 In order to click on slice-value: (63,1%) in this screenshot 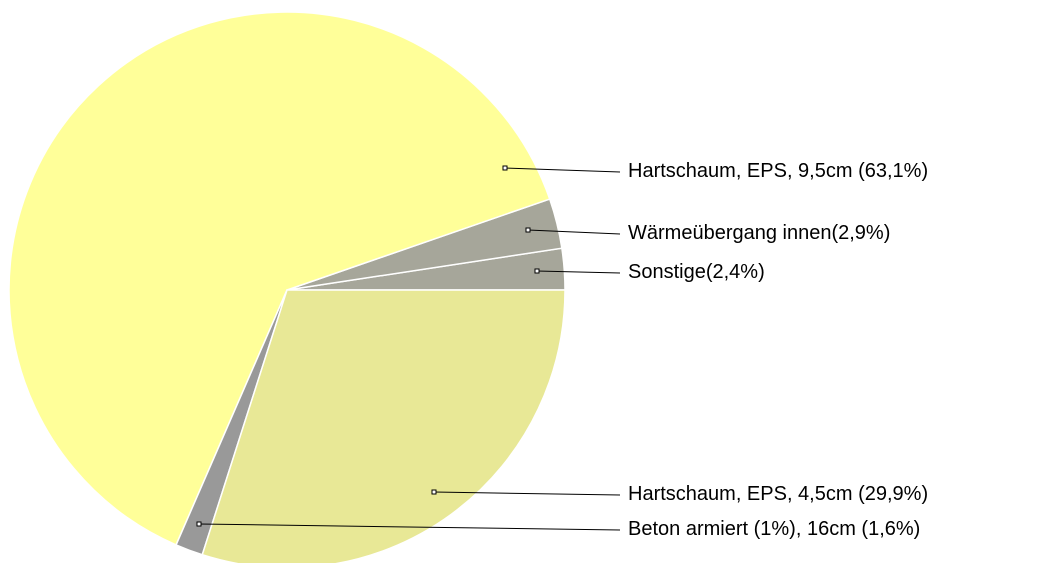, I will do `click(893, 171)`.